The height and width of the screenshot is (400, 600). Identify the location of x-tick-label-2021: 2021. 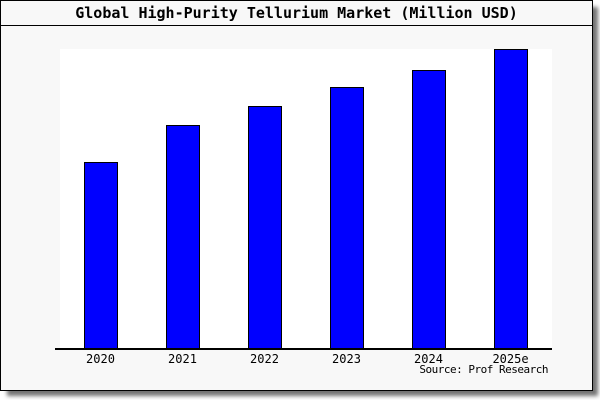
(182, 359).